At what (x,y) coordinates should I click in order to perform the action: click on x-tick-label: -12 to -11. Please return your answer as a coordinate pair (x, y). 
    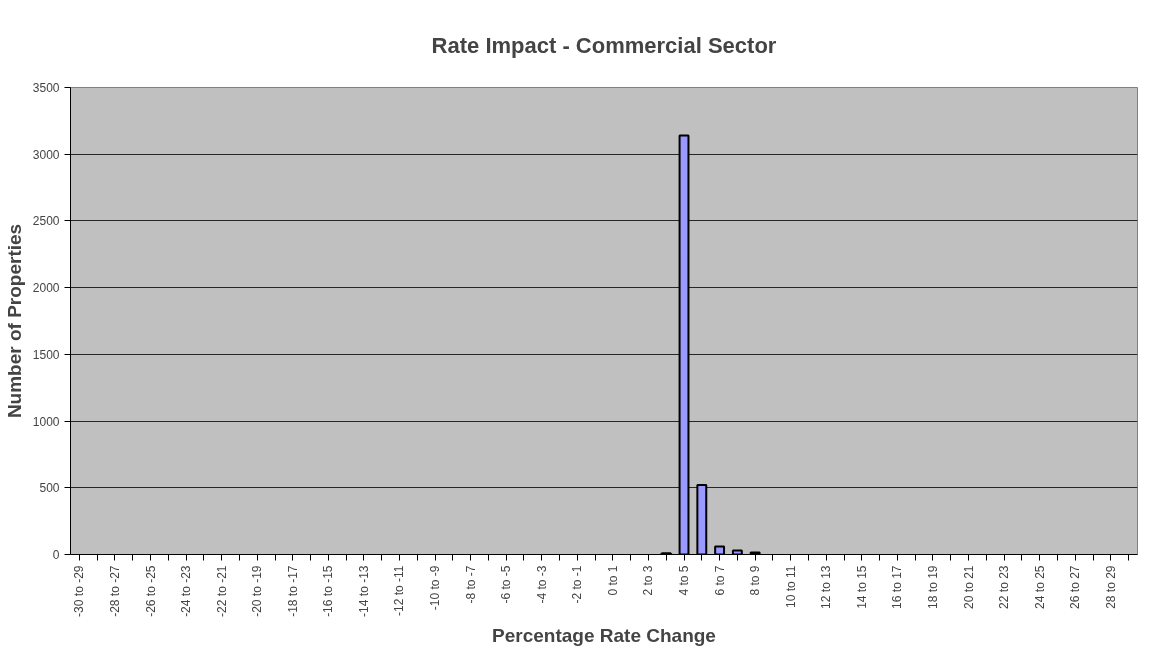
    Looking at the image, I should click on (399, 590).